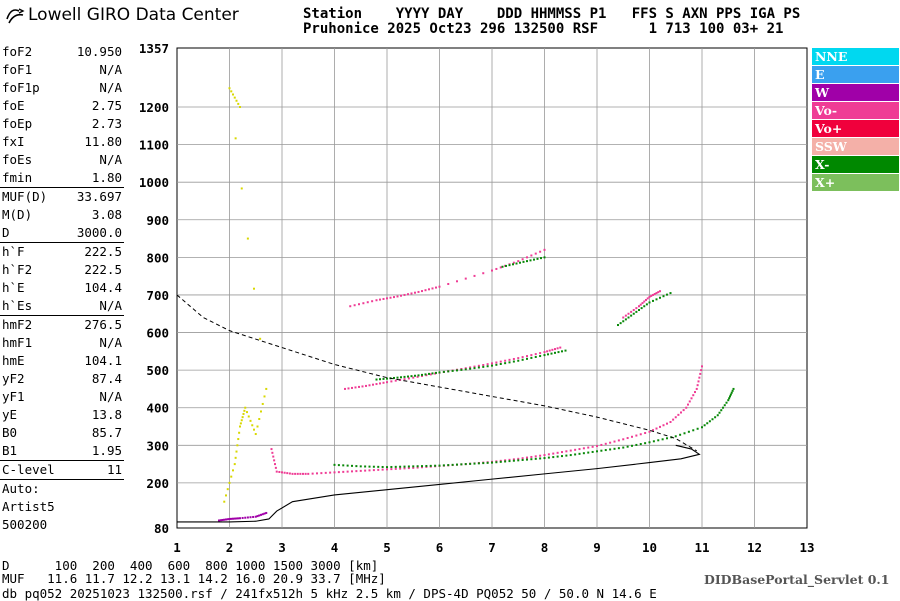 The height and width of the screenshot is (601, 900). Describe the element at coordinates (62, 470) in the screenshot. I see `param-row: C-level 11` at that location.